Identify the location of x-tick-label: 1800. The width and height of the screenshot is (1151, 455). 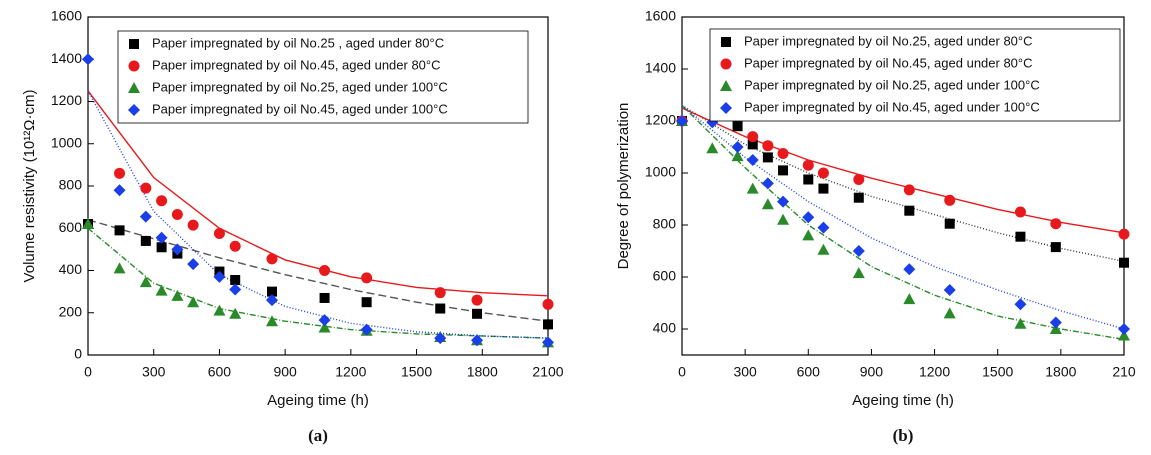
(482, 372).